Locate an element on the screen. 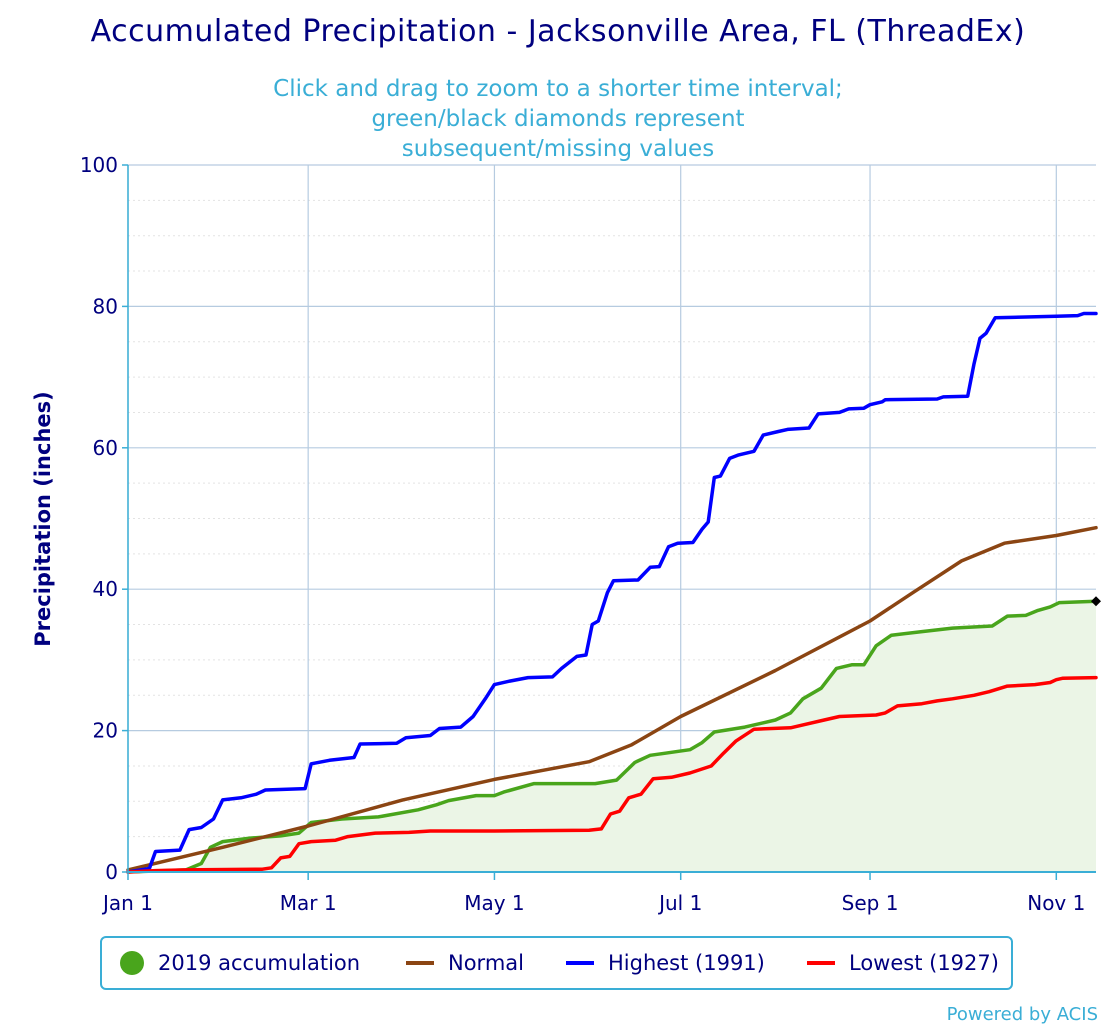 This screenshot has height=1032, width=1116. legend-item-normal: Normal is located at coordinates (465, 963).